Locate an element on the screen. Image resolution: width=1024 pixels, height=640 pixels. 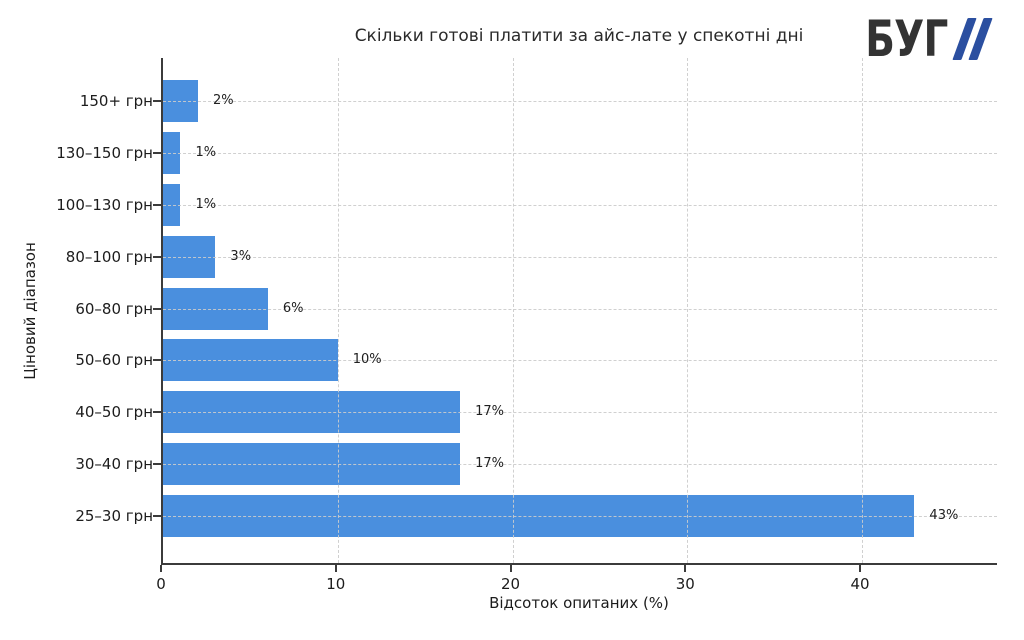
brand-logo: БУГ is located at coordinates (917, 39).